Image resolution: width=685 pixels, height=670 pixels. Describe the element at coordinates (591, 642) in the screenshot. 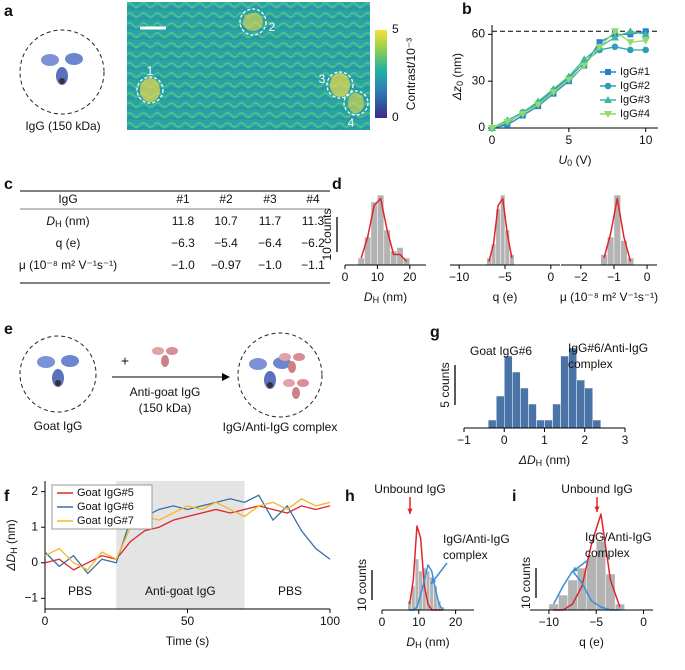

I see `x-axis-label: q (e)` at that location.